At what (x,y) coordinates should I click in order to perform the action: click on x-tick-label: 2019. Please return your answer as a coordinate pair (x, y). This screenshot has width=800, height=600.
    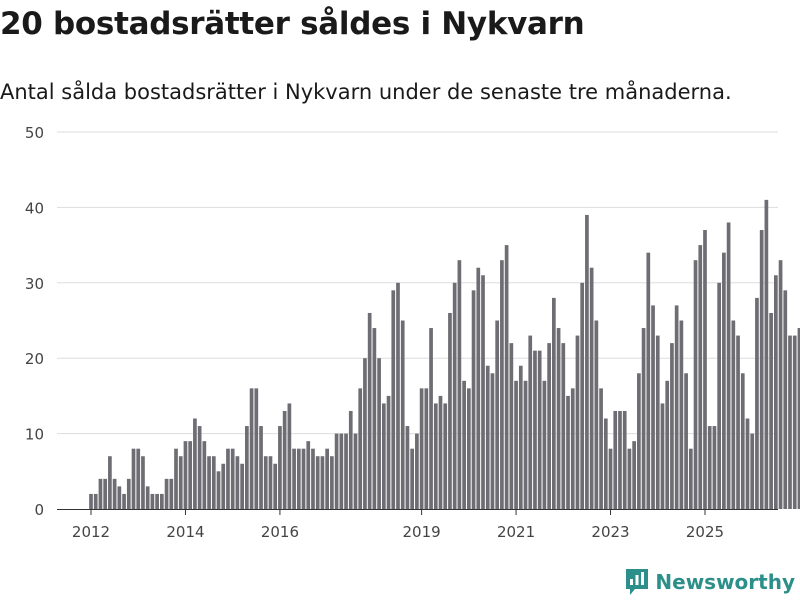
    Looking at the image, I should click on (422, 532).